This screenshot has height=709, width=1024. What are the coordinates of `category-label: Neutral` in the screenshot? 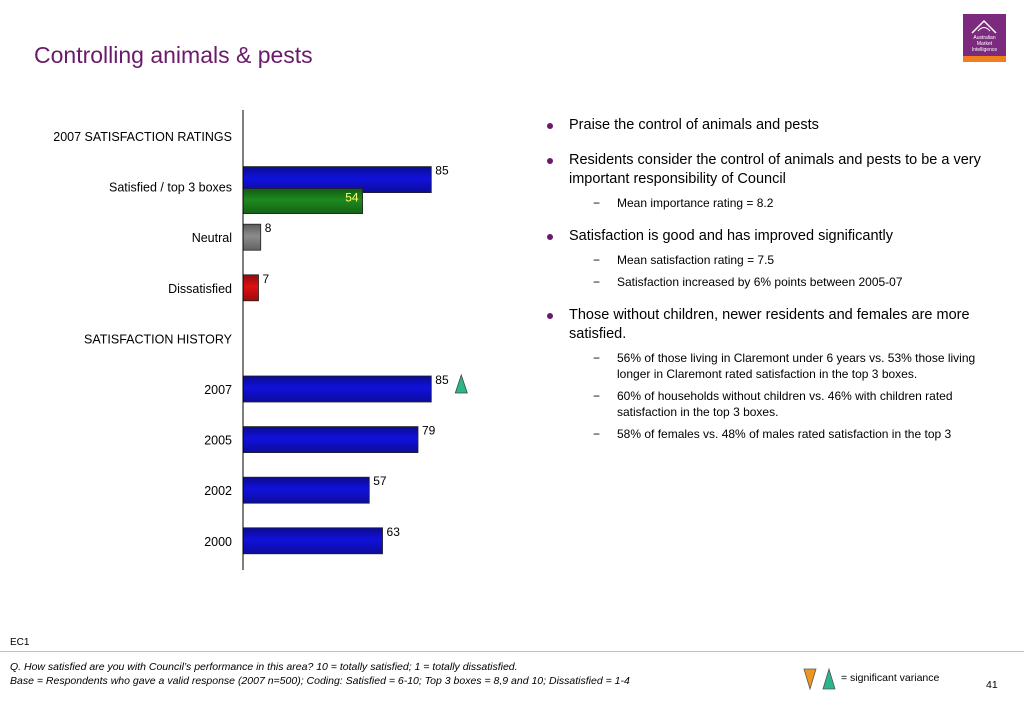 It's located at (212, 238).